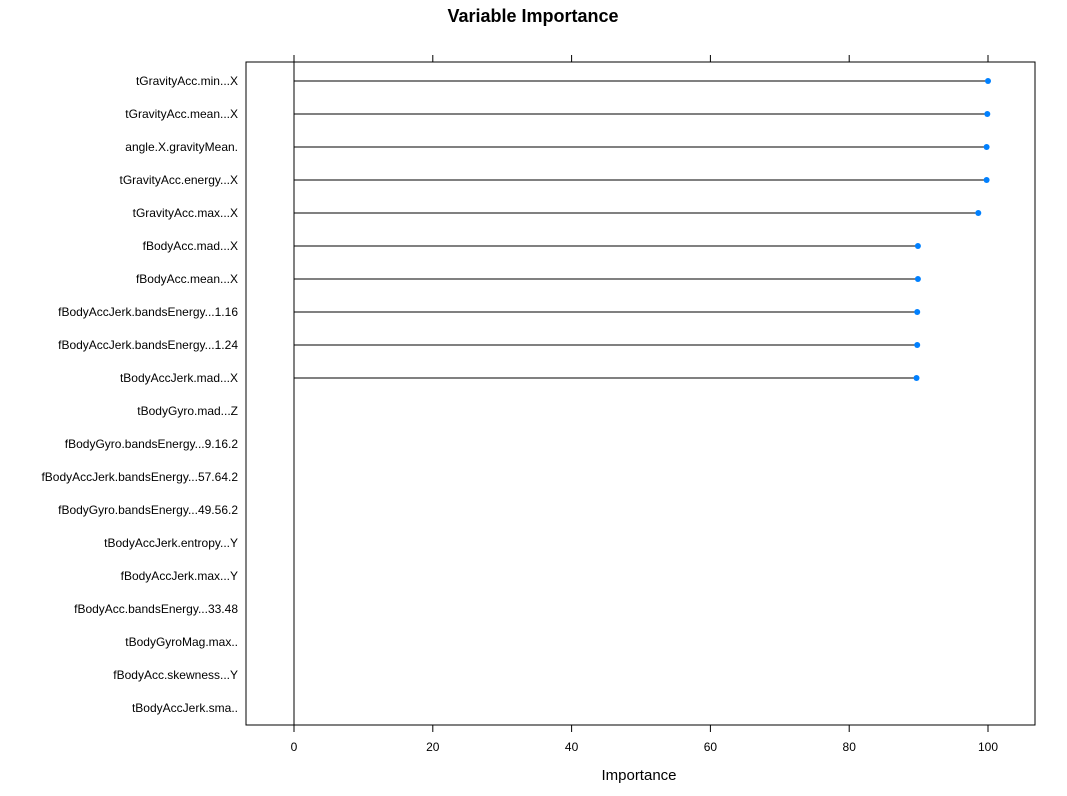  Describe the element at coordinates (181, 642) in the screenshot. I see `category-label: tBodyGyroMag.max..` at that location.